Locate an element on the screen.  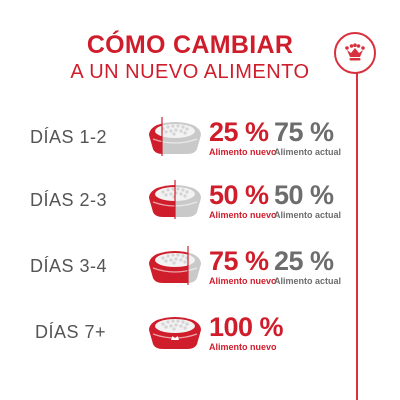
new-food-percent: 100 % is located at coordinates (246, 327).